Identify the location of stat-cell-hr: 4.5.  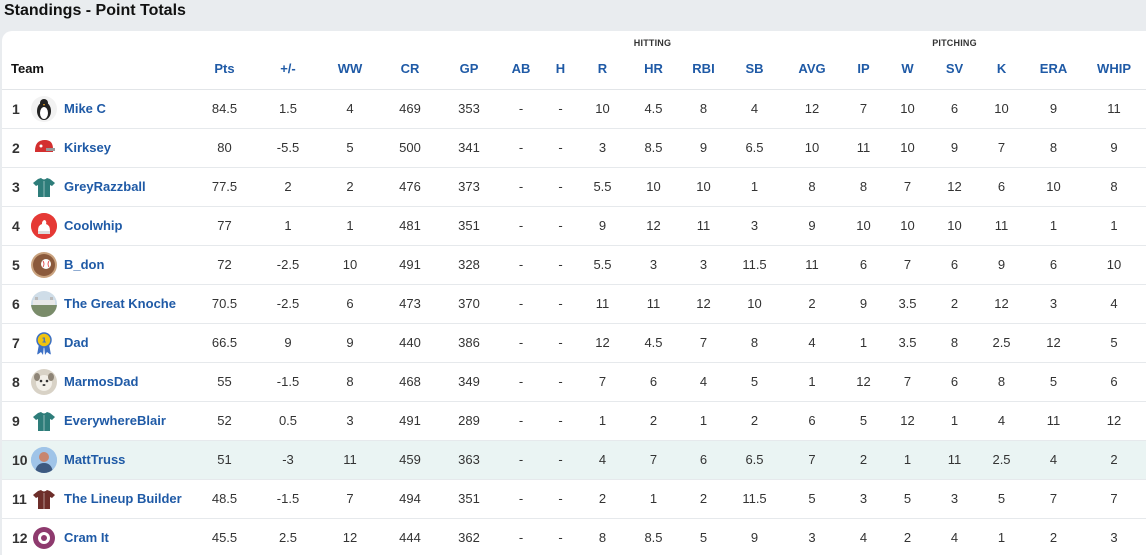
(653, 343).